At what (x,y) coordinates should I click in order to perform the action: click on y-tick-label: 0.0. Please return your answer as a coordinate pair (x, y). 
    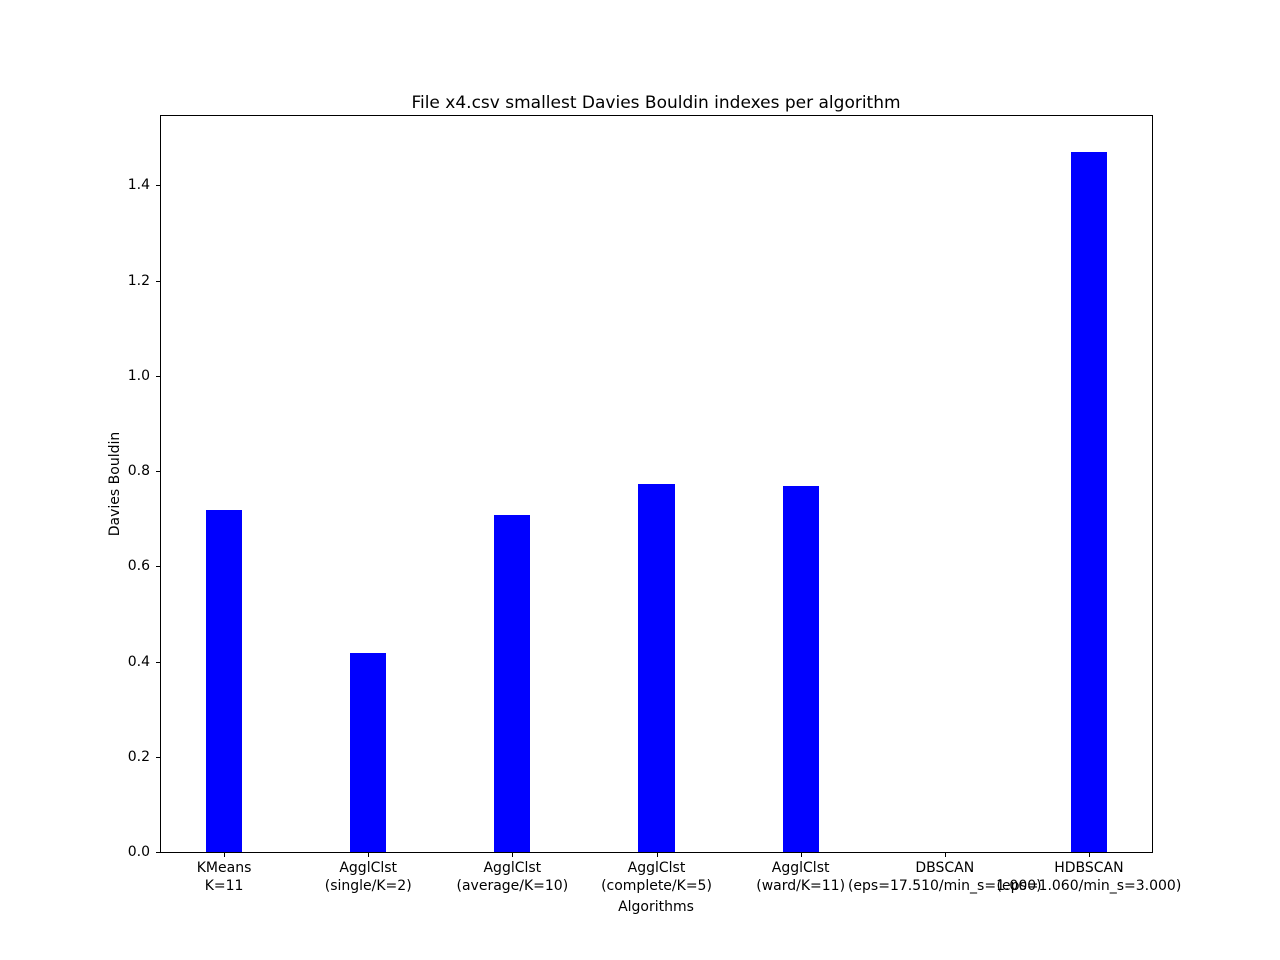
    Looking at the image, I should click on (138, 852).